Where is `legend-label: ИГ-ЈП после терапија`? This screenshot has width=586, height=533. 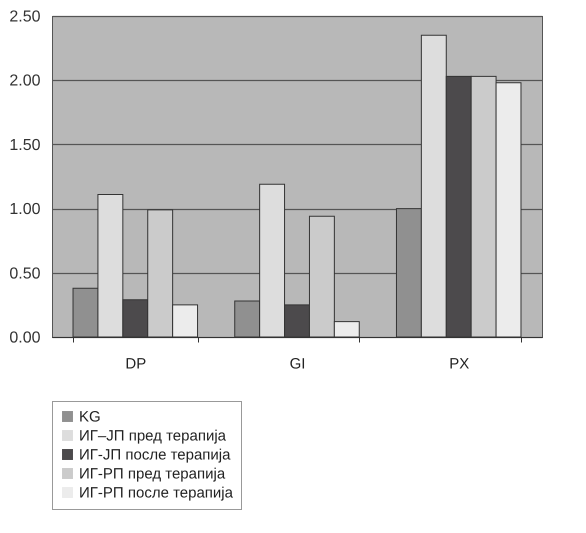
legend-label: ИГ-ЈП после терапија is located at coordinates (155, 455).